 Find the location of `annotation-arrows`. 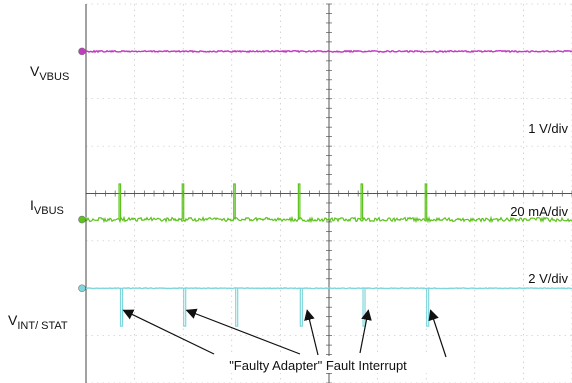

annotation-arrows is located at coordinates (284, 333).